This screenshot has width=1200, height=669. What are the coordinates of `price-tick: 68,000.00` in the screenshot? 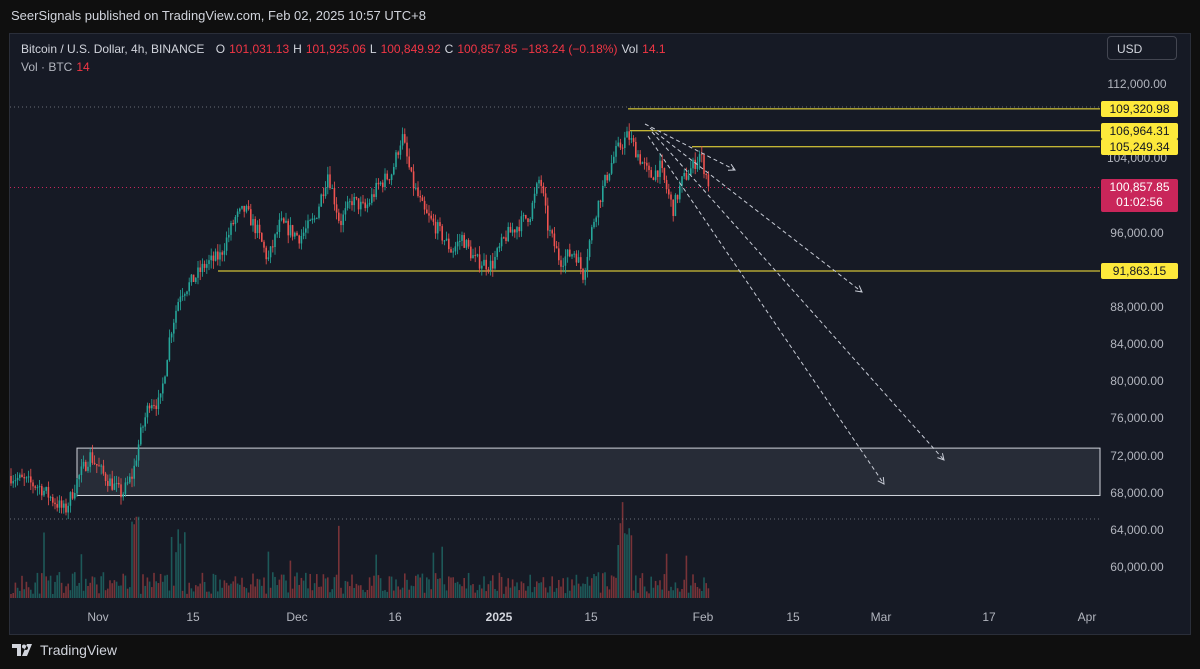 It's located at (1137, 492).